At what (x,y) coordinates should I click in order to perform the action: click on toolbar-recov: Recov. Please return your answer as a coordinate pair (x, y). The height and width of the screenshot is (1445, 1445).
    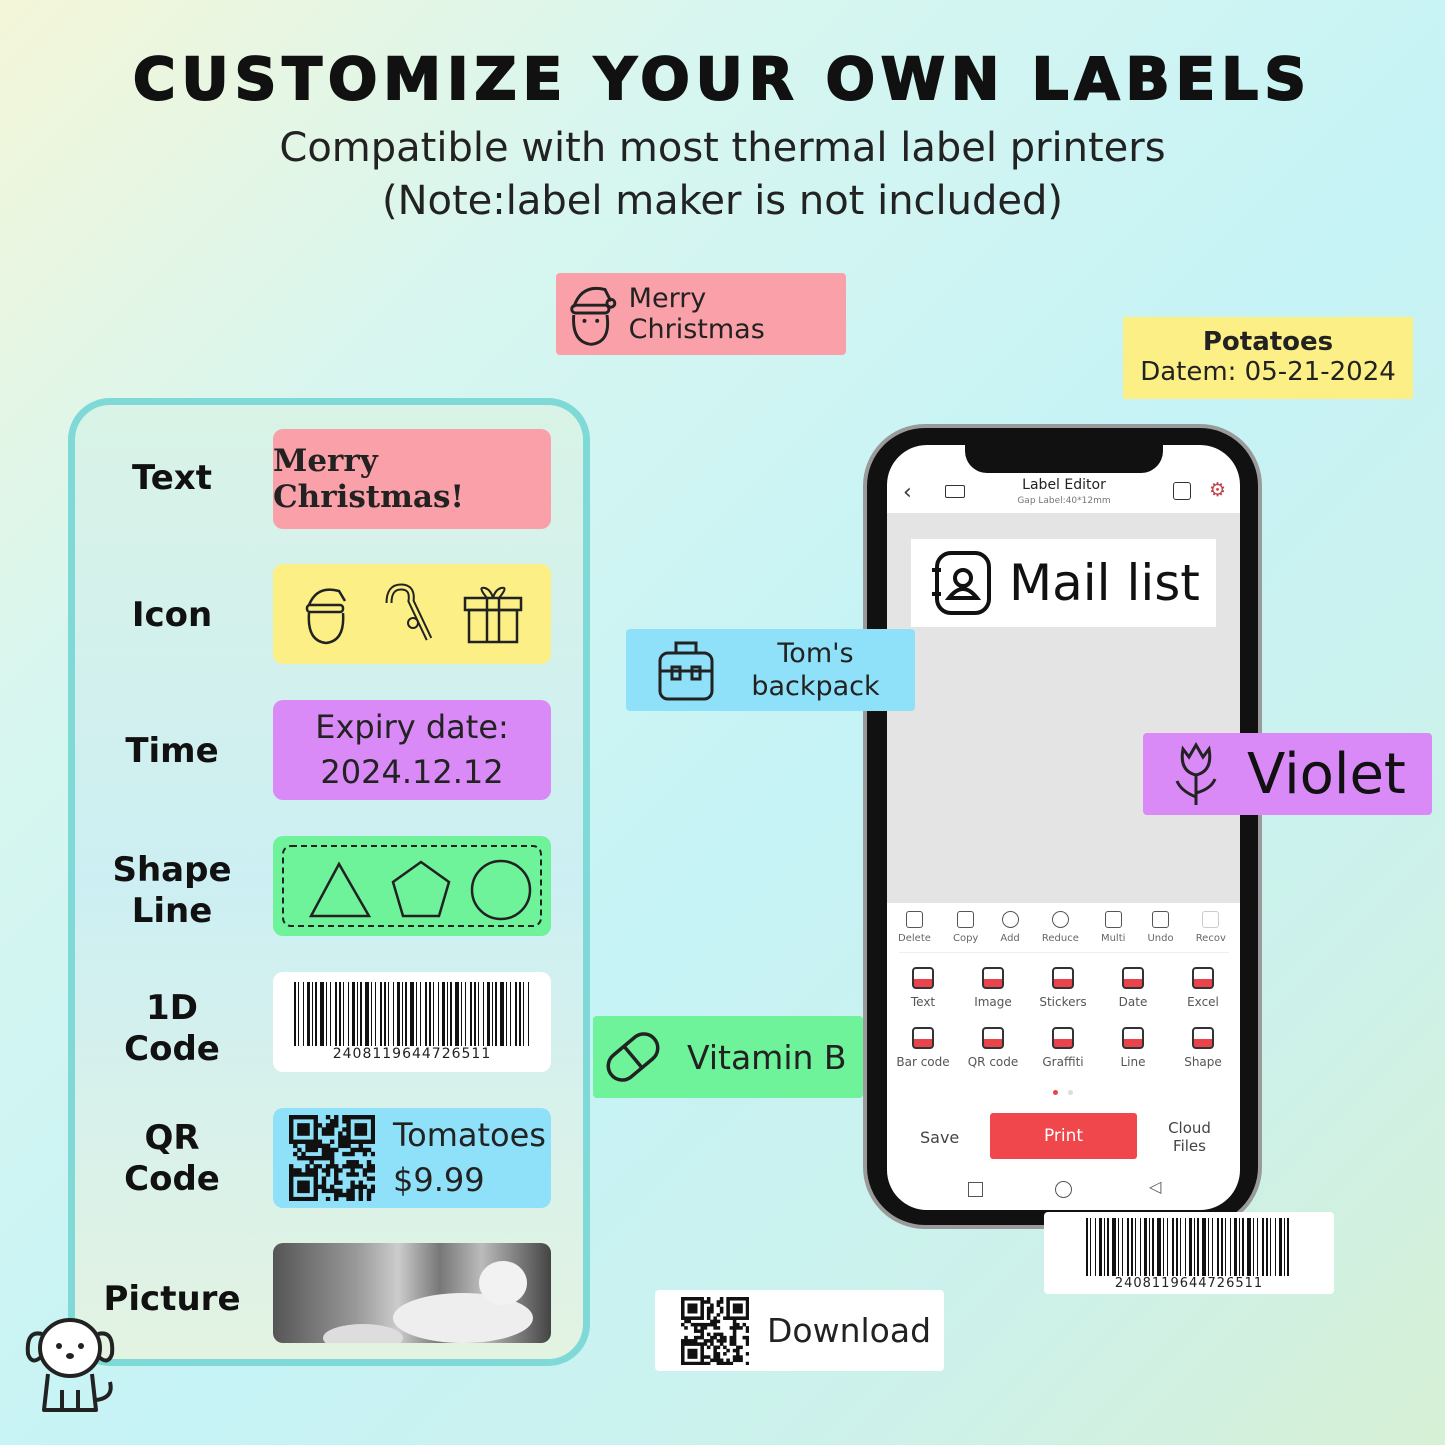
    Looking at the image, I should click on (1211, 927).